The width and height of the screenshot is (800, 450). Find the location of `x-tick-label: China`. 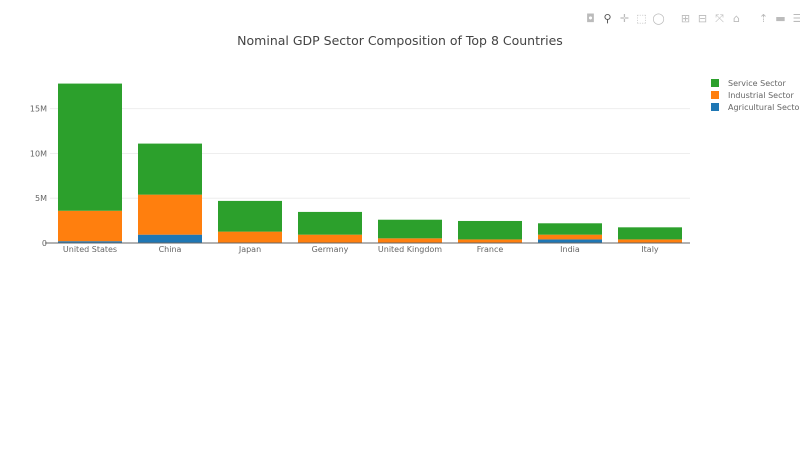

x-tick-label: China is located at coordinates (170, 249).